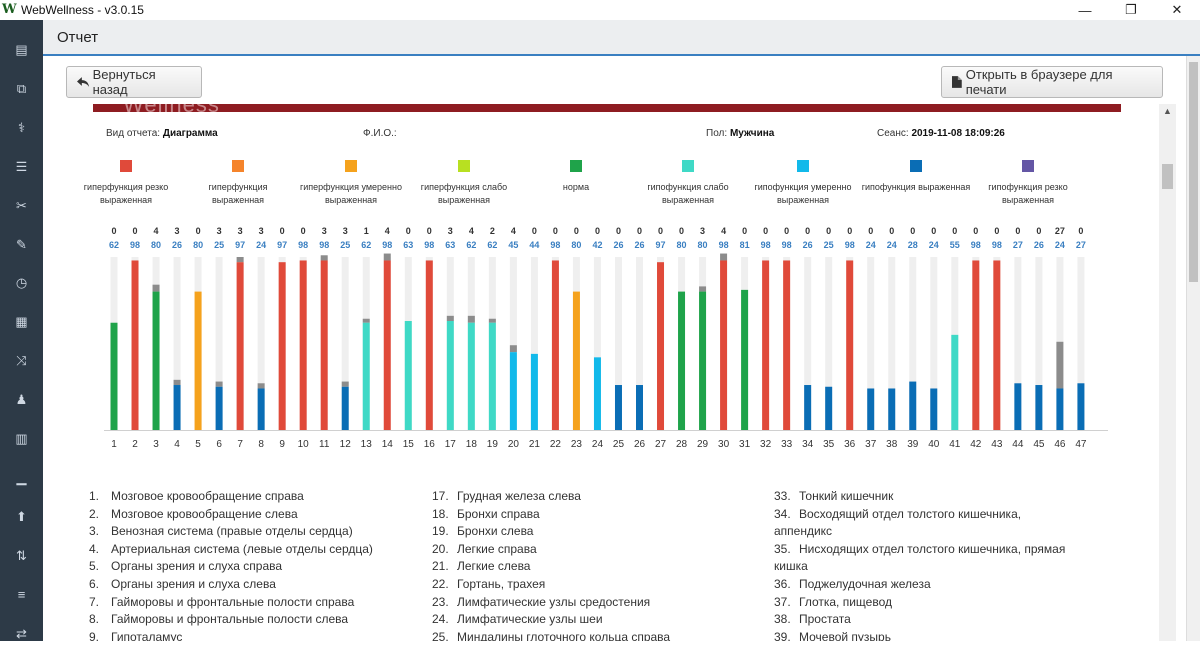  What do you see at coordinates (782, 619) in the screenshot?
I see `organ-number: 38.` at bounding box center [782, 619].